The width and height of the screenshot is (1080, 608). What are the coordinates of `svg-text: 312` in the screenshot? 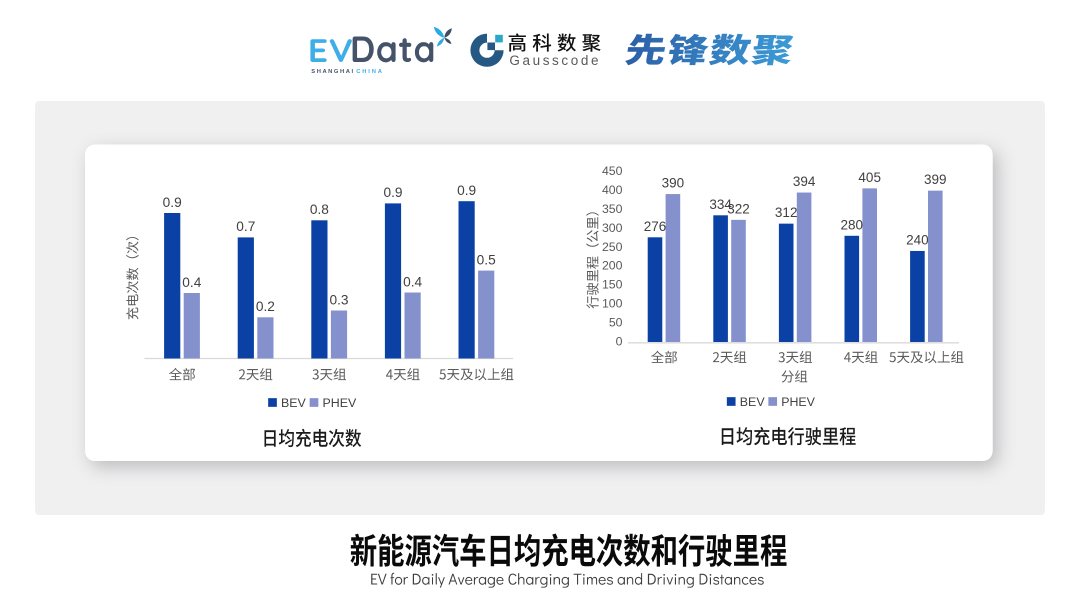 It's located at (786, 212).